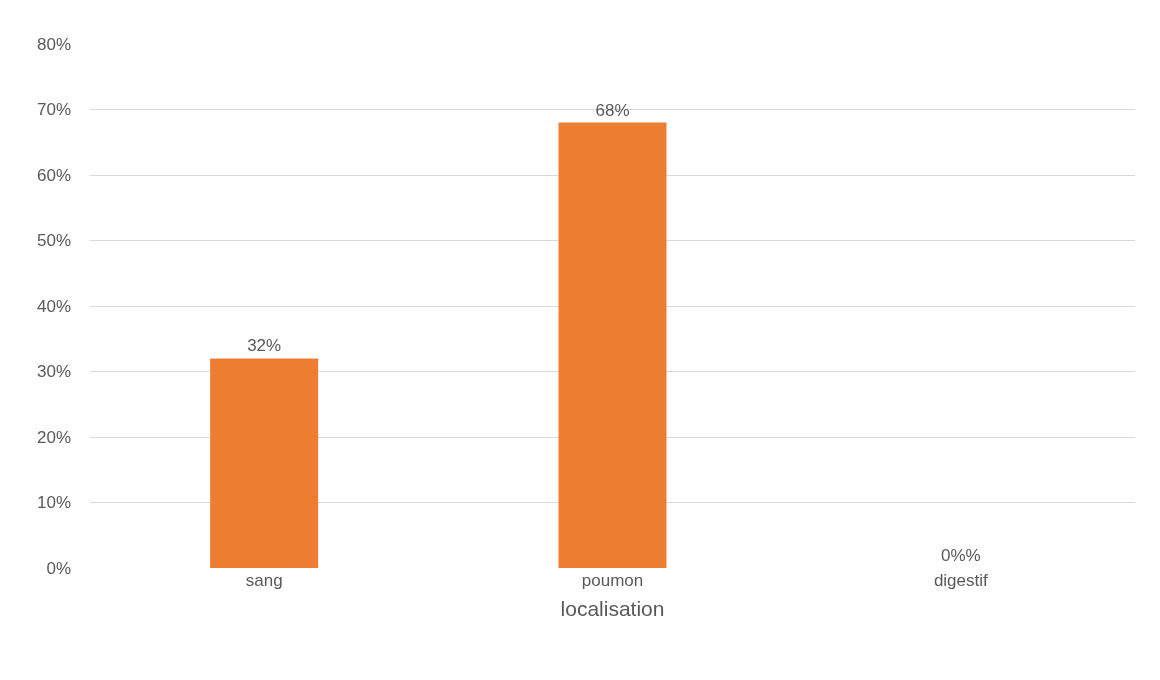 The image size is (1160, 680). I want to click on x-tick-label: sang, so click(264, 580).